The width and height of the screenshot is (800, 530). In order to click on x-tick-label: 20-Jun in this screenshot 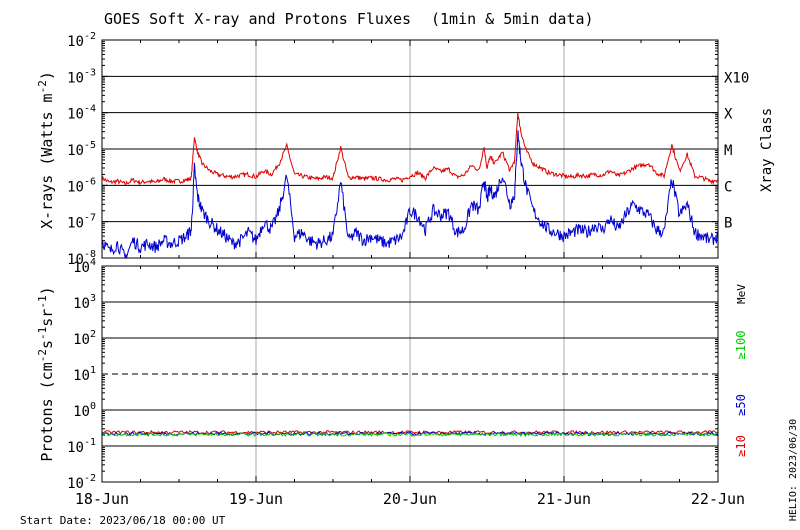, I will do `click(410, 499)`.